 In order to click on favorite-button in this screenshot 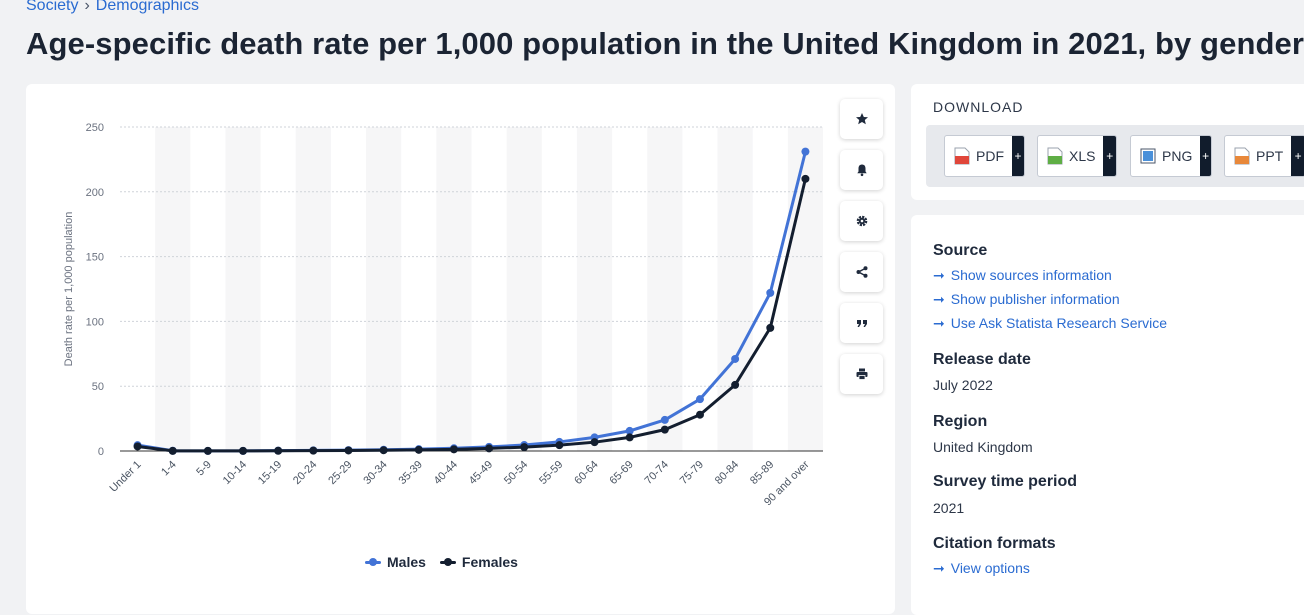, I will do `click(861, 119)`.